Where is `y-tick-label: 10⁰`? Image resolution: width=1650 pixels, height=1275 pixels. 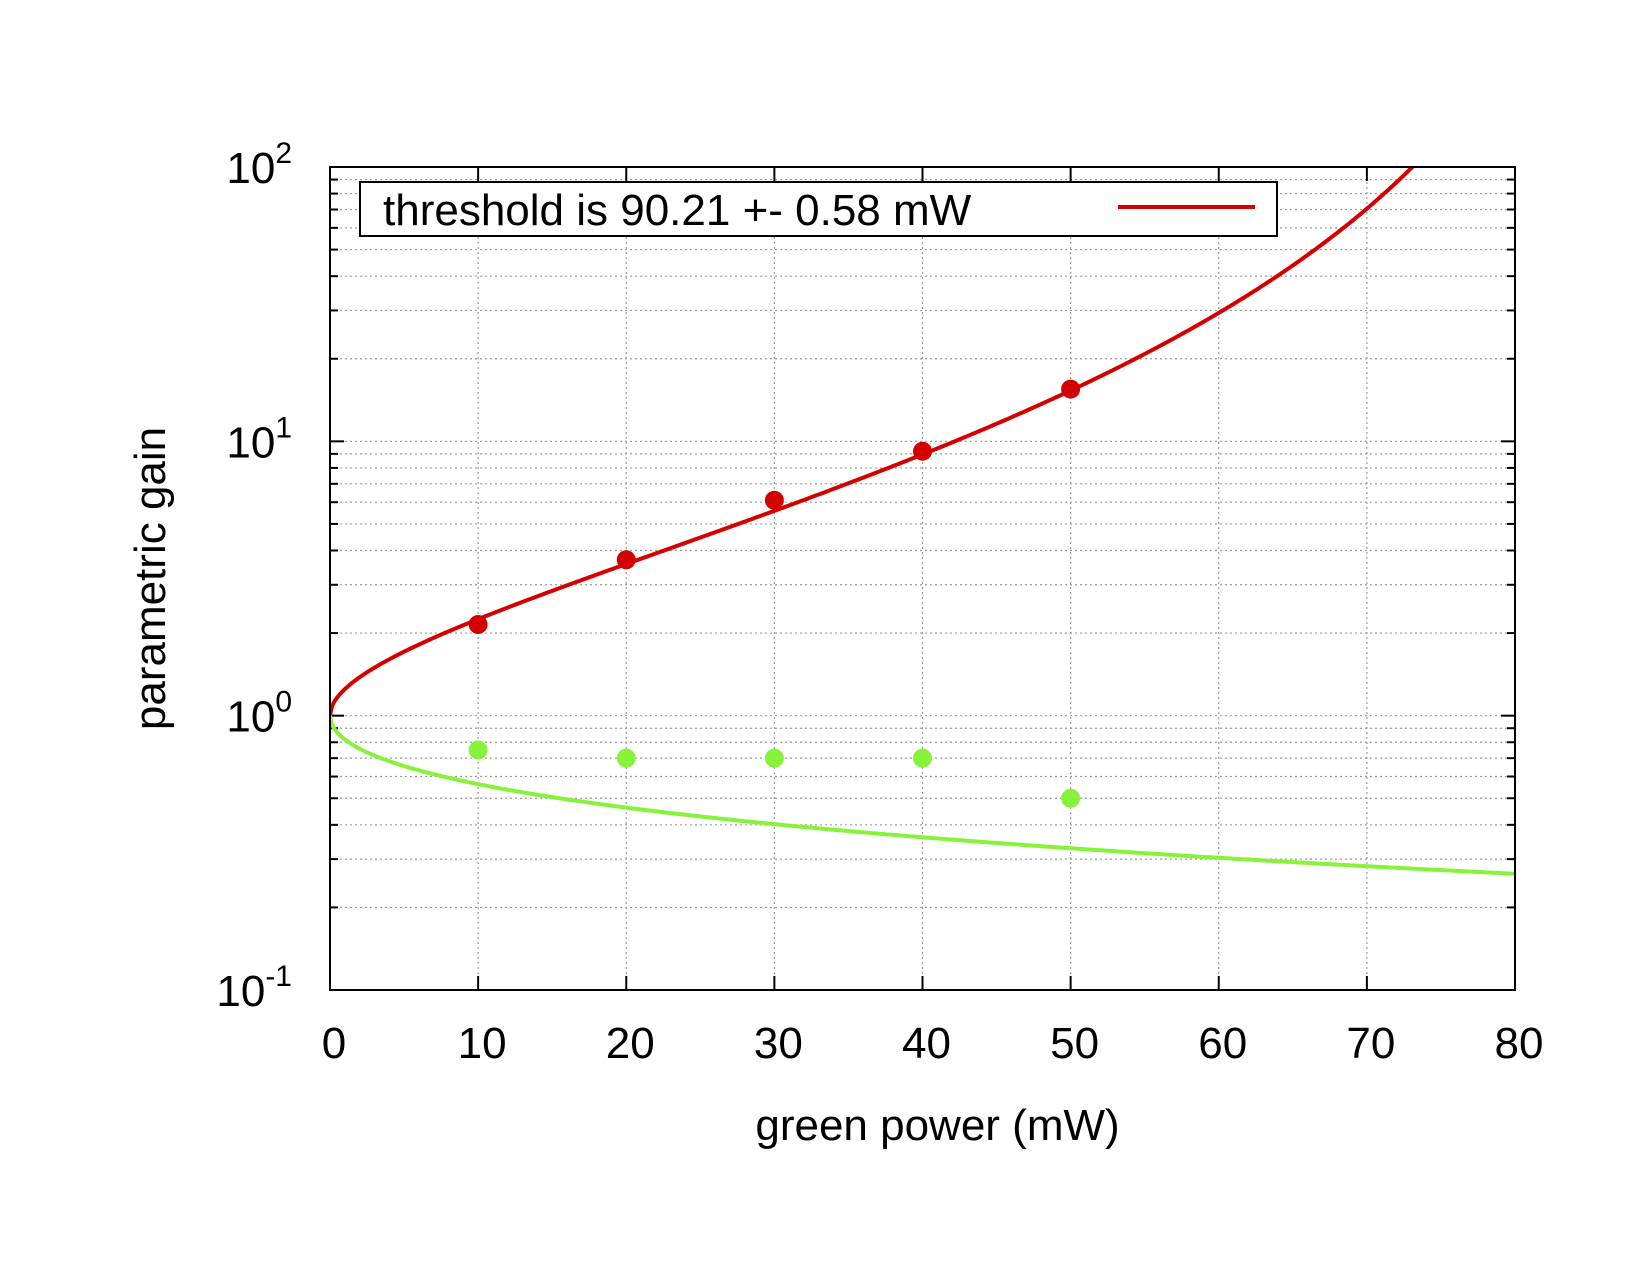
y-tick-label: 10⁰ is located at coordinates (259, 714).